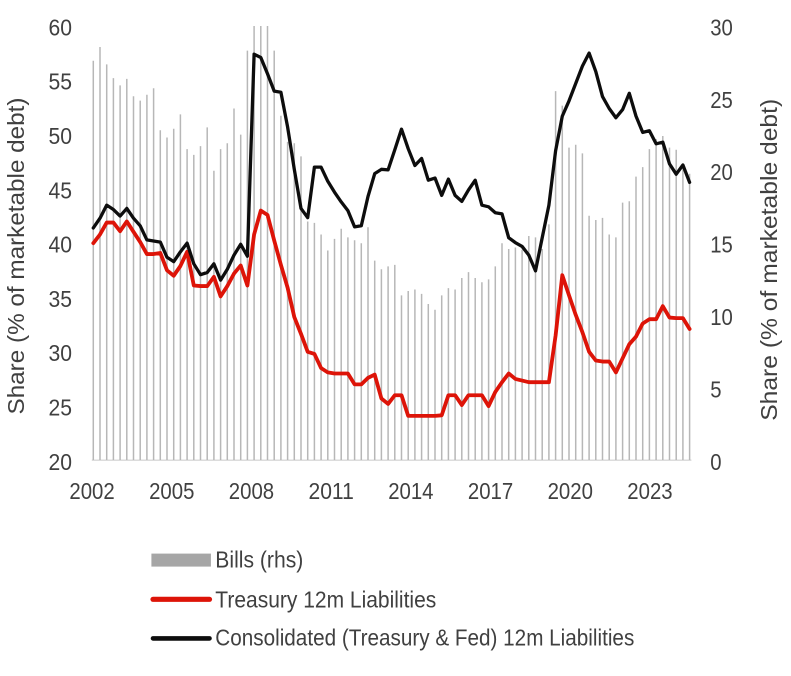 The height and width of the screenshot is (676, 791). Describe the element at coordinates (61, 82) in the screenshot. I see `svg-text: 55` at that location.